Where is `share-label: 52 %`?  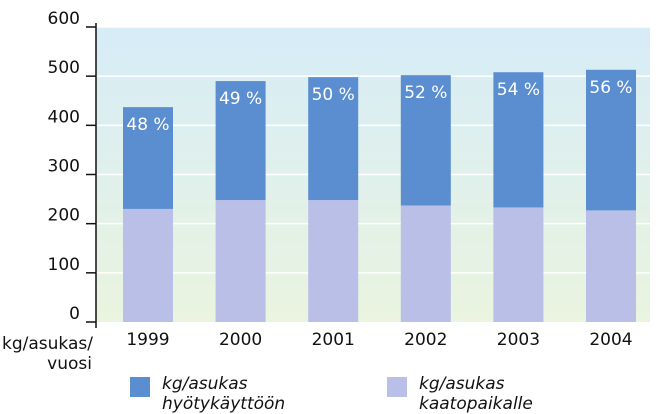
share-label: 52 % is located at coordinates (425, 93).